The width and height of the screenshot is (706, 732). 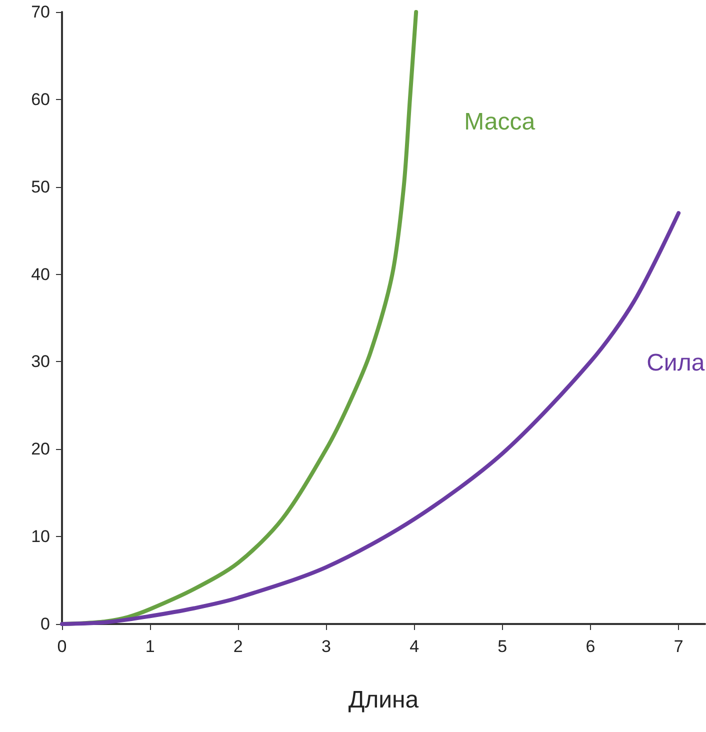 I want to click on y-tick-label: 0, so click(x=45, y=624).